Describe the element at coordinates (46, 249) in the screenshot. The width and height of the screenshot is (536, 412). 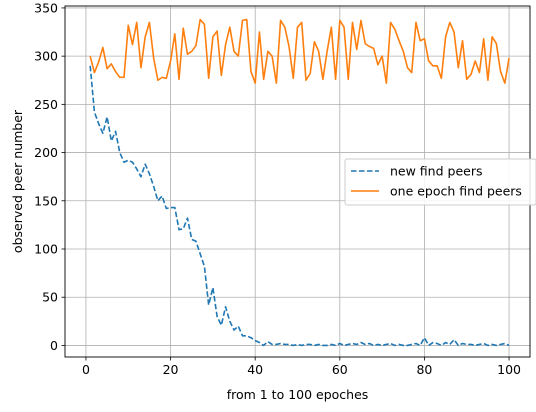
I see `y-tick-label: 100` at that location.